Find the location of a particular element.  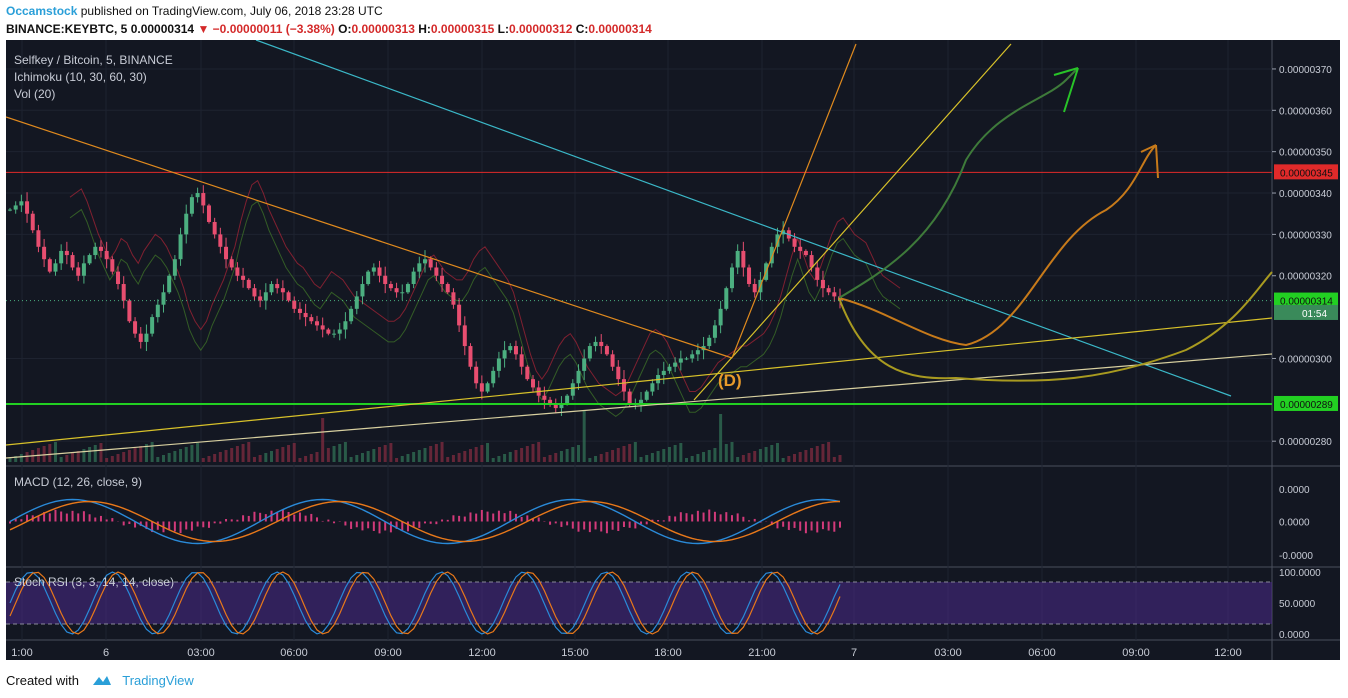

price-label-box is located at coordinates (1306, 172).